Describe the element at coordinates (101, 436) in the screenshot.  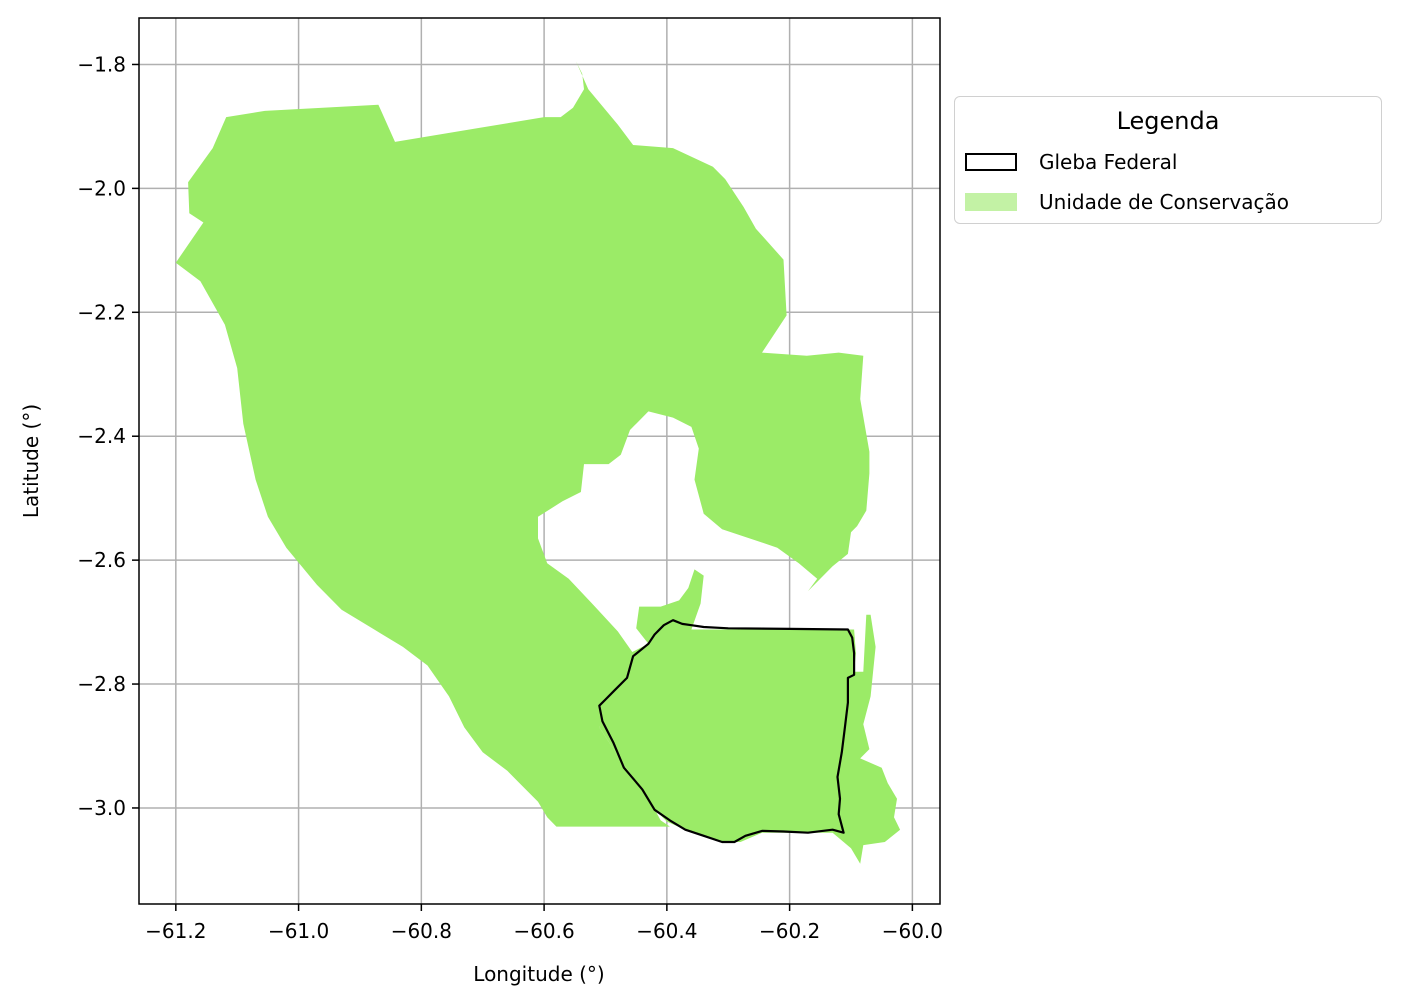
I see `y-tick-label: −2.4` at that location.